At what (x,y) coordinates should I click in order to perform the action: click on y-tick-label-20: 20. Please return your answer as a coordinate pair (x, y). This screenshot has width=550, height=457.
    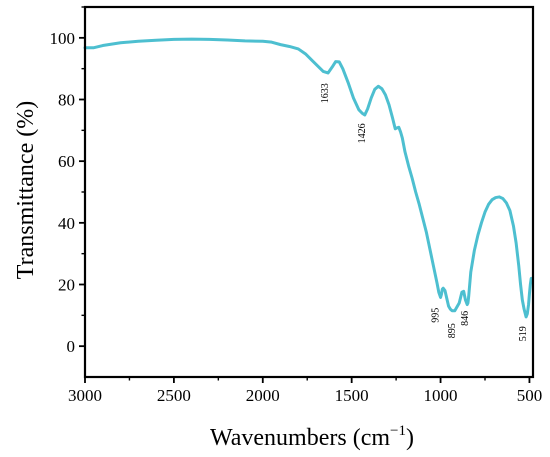
    Looking at the image, I should click on (66, 285).